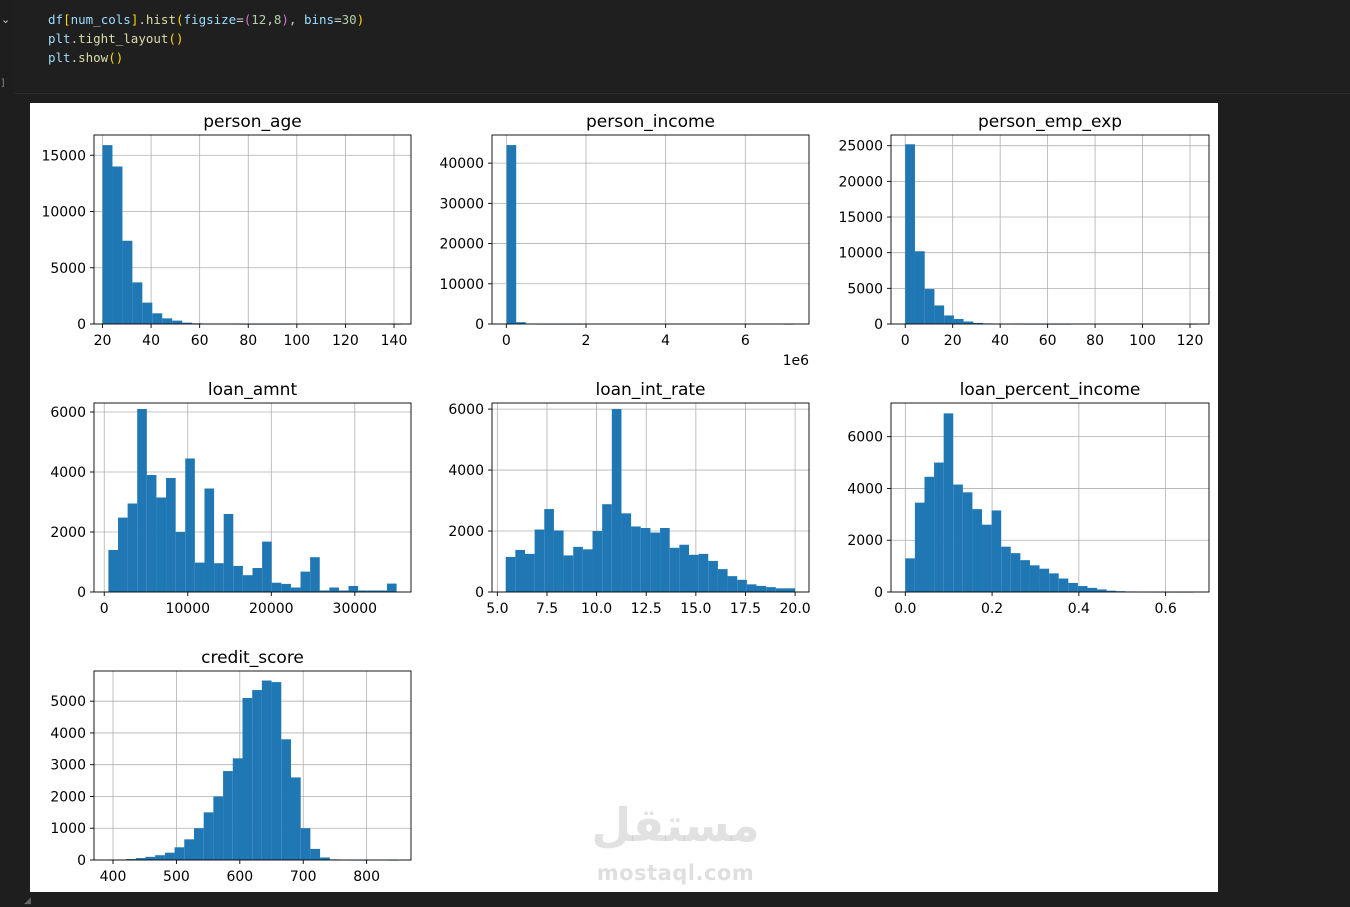 This screenshot has height=907, width=1350. Describe the element at coordinates (3, 83) in the screenshot. I see `execution-count: ]` at that location.